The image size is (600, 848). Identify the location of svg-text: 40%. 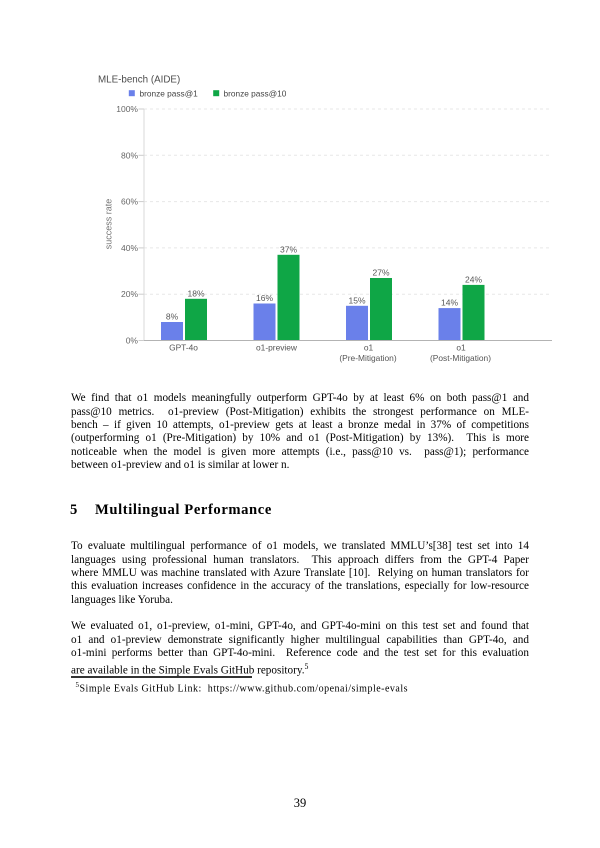
(129, 248).